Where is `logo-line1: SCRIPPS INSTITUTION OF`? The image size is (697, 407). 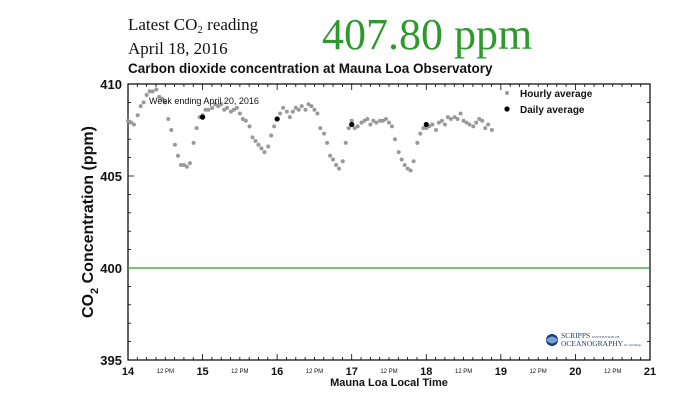 logo-line1: SCRIPPS INSTITUTION OF is located at coordinates (590, 335).